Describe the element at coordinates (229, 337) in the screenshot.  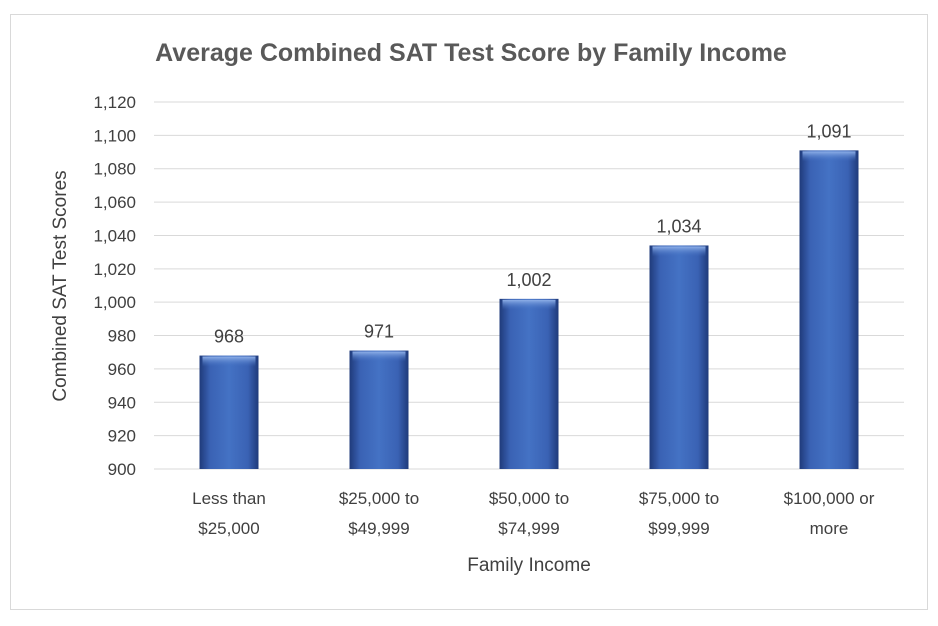
I see `data-label: 968` at that location.